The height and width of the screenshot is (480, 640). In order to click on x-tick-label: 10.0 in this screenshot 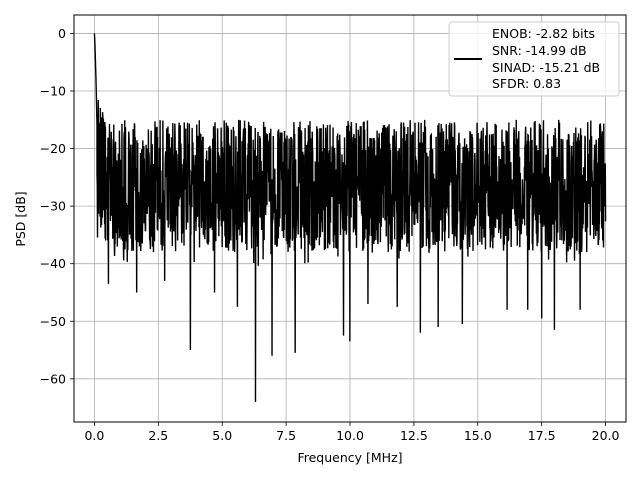, I will do `click(350, 435)`.